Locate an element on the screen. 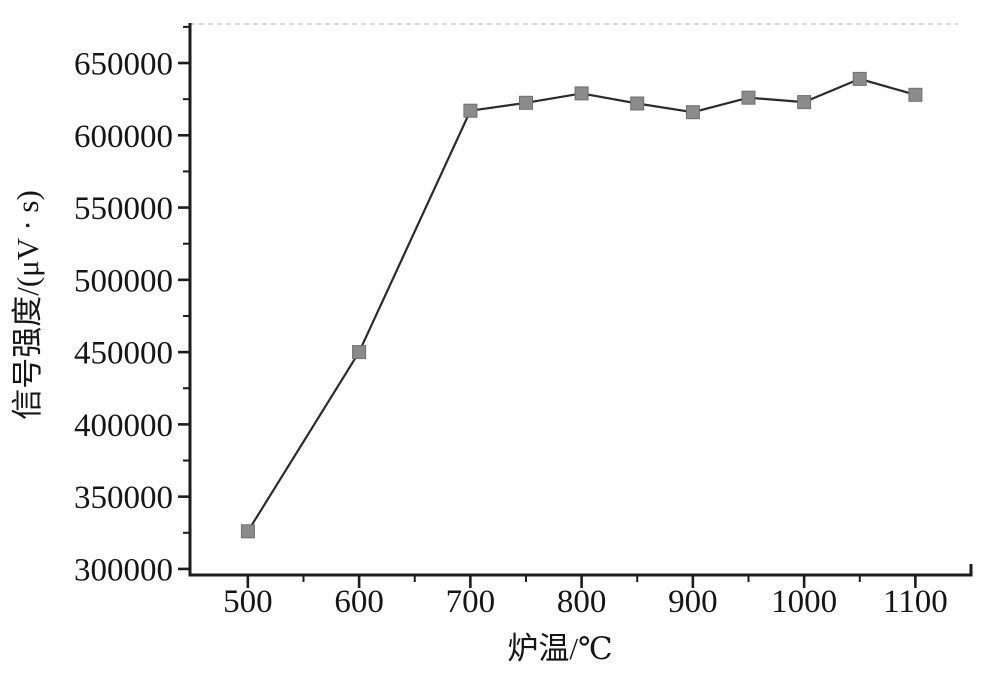  y-axis-title: 信号强度/(μV · s) is located at coordinates (27, 305).